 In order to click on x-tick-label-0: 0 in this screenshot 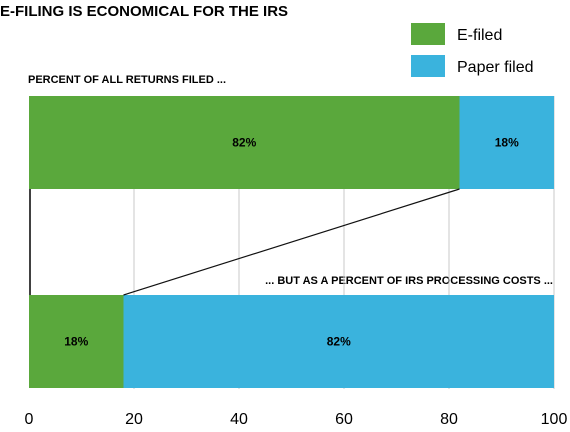, I will do `click(29, 419)`.